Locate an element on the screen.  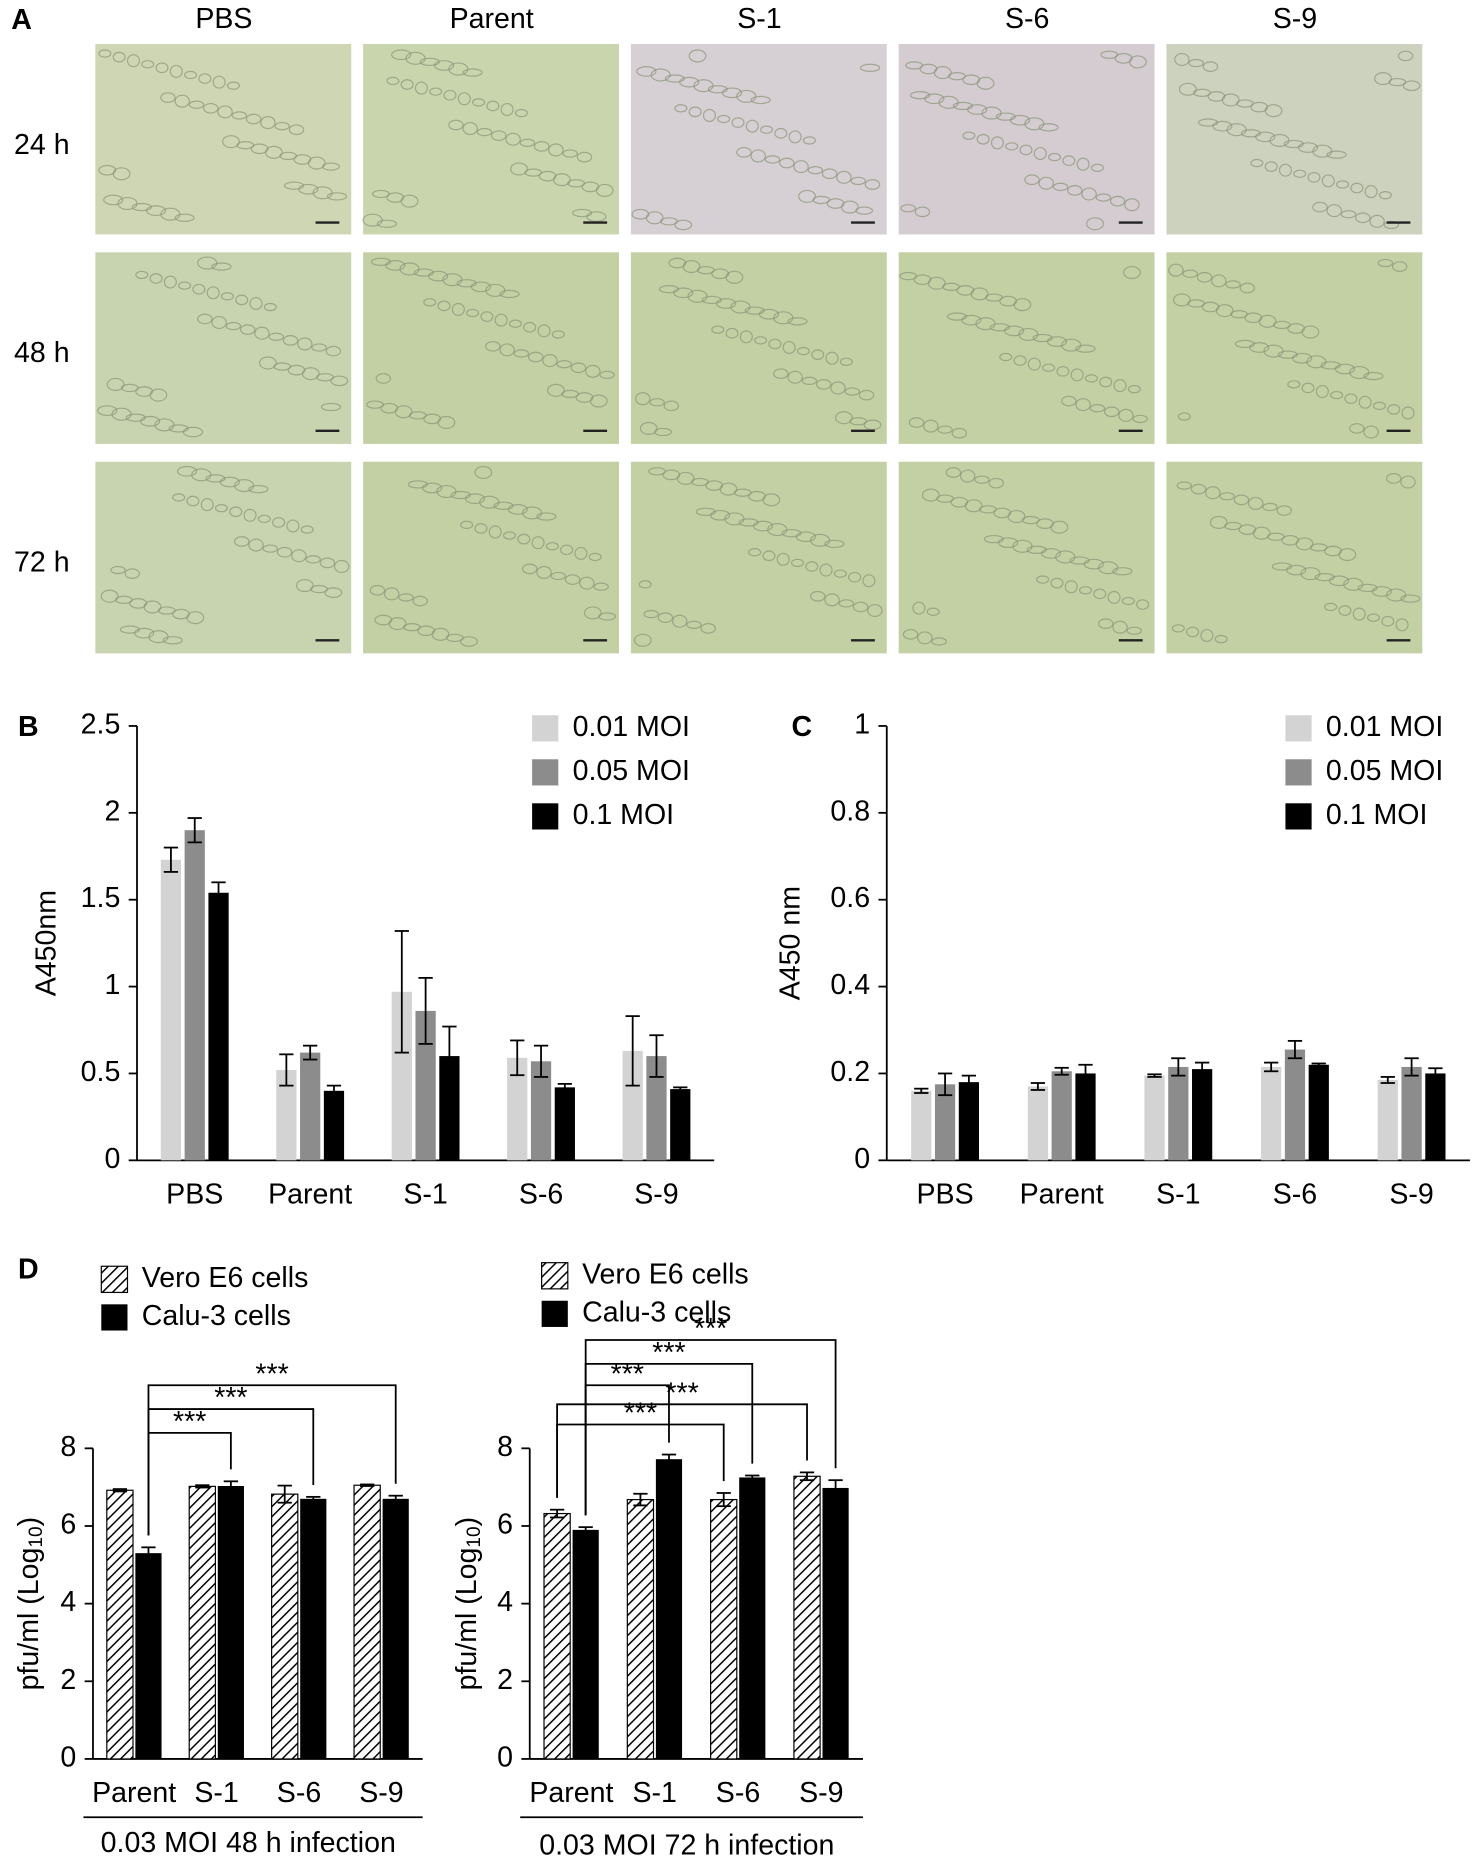
column-label: PBS is located at coordinates (223, 19).